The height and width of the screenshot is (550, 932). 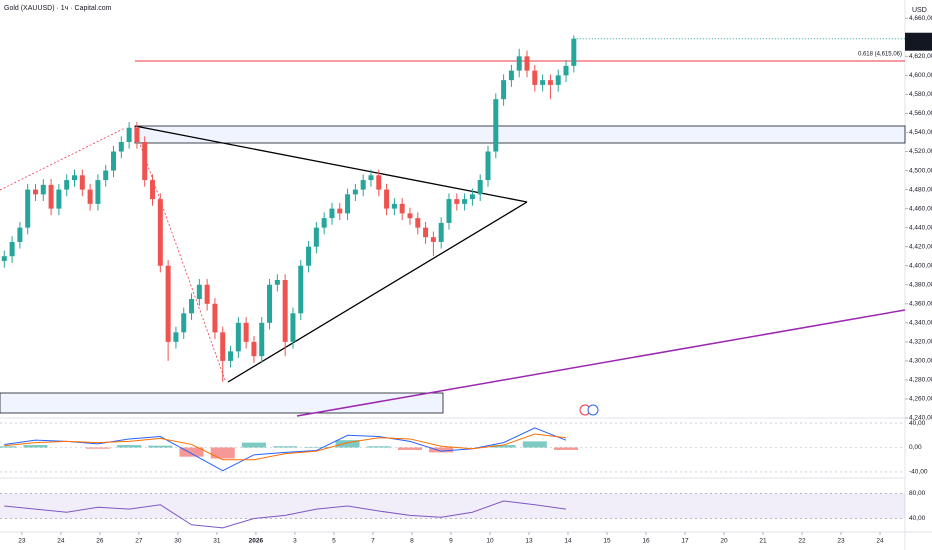 What do you see at coordinates (373, 541) in the screenshot?
I see `x-tick-label: 7` at bounding box center [373, 541].